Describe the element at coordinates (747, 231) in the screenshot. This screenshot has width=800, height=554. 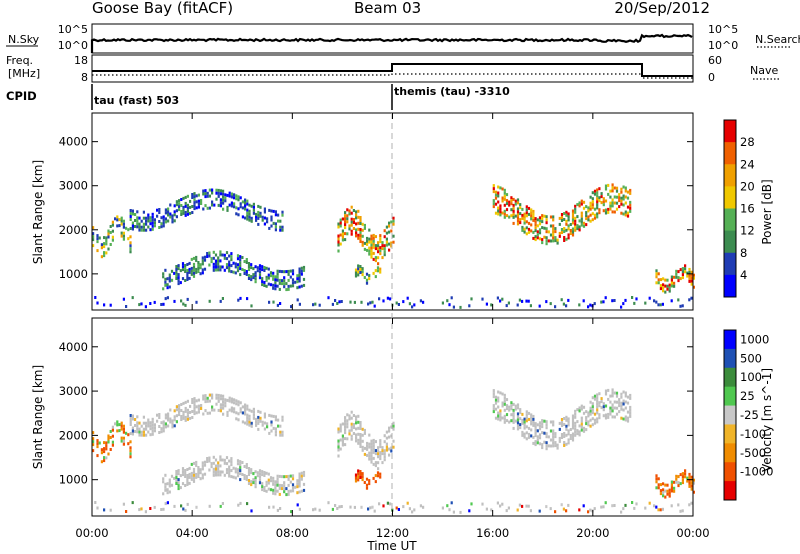
I see `colorbar-tick-label: 12` at that location.